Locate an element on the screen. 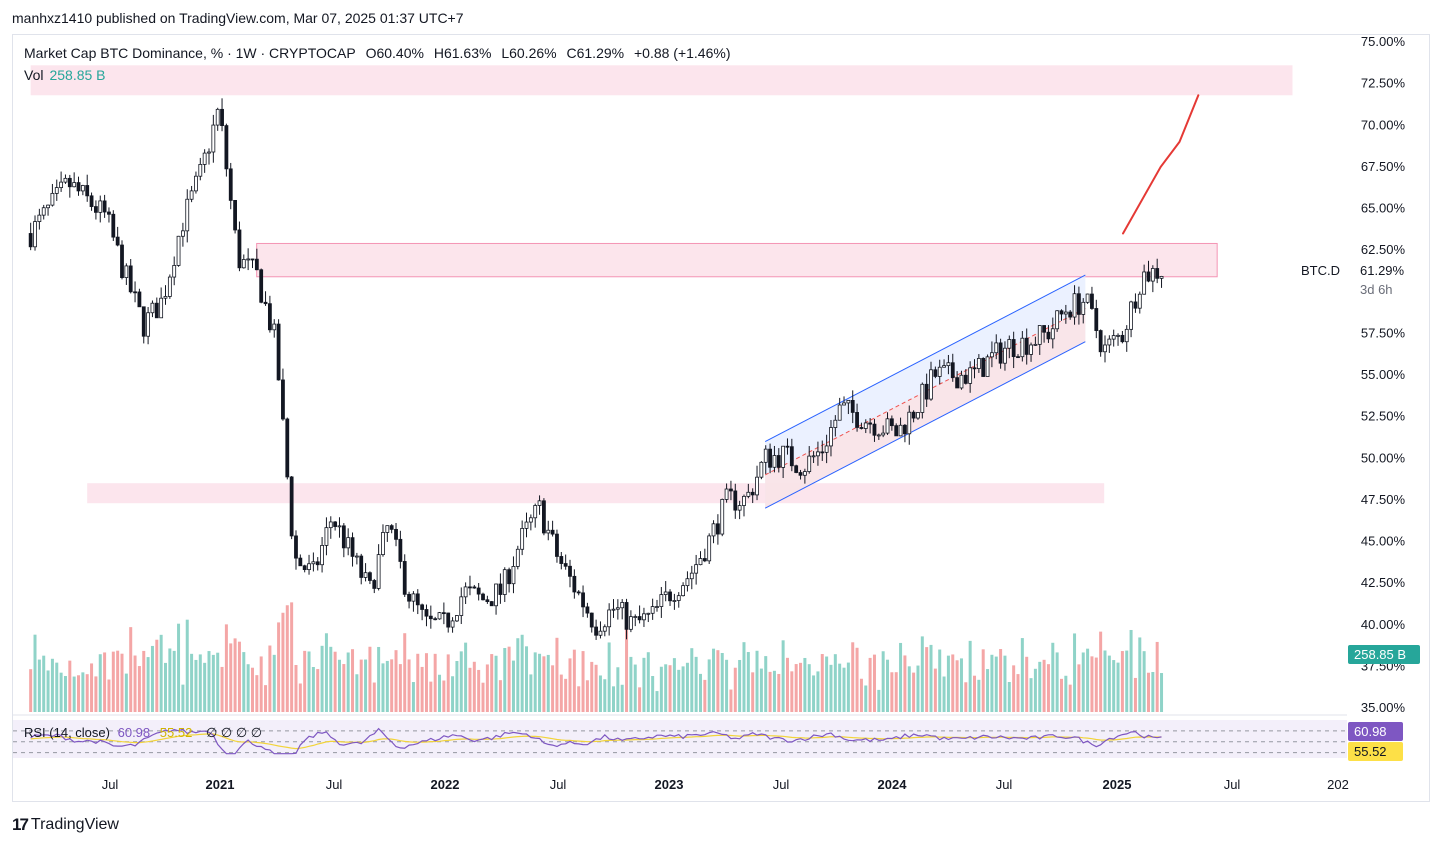  rsi-ma-line is located at coordinates (596, 741).